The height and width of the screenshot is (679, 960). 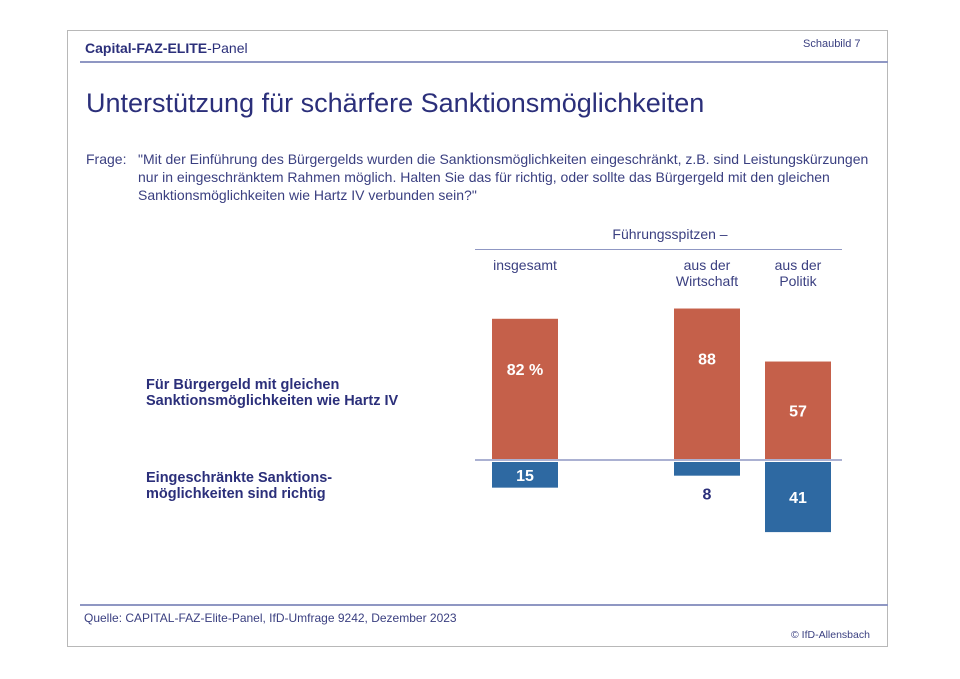 What do you see at coordinates (106, 159) in the screenshot?
I see `question-label: Frage:` at bounding box center [106, 159].